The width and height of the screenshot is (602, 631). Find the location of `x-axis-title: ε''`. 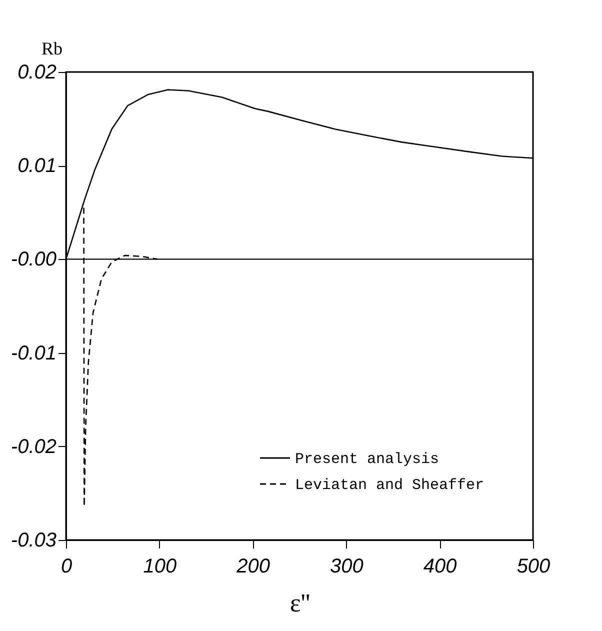

x-axis-title: ε'' is located at coordinates (300, 603).